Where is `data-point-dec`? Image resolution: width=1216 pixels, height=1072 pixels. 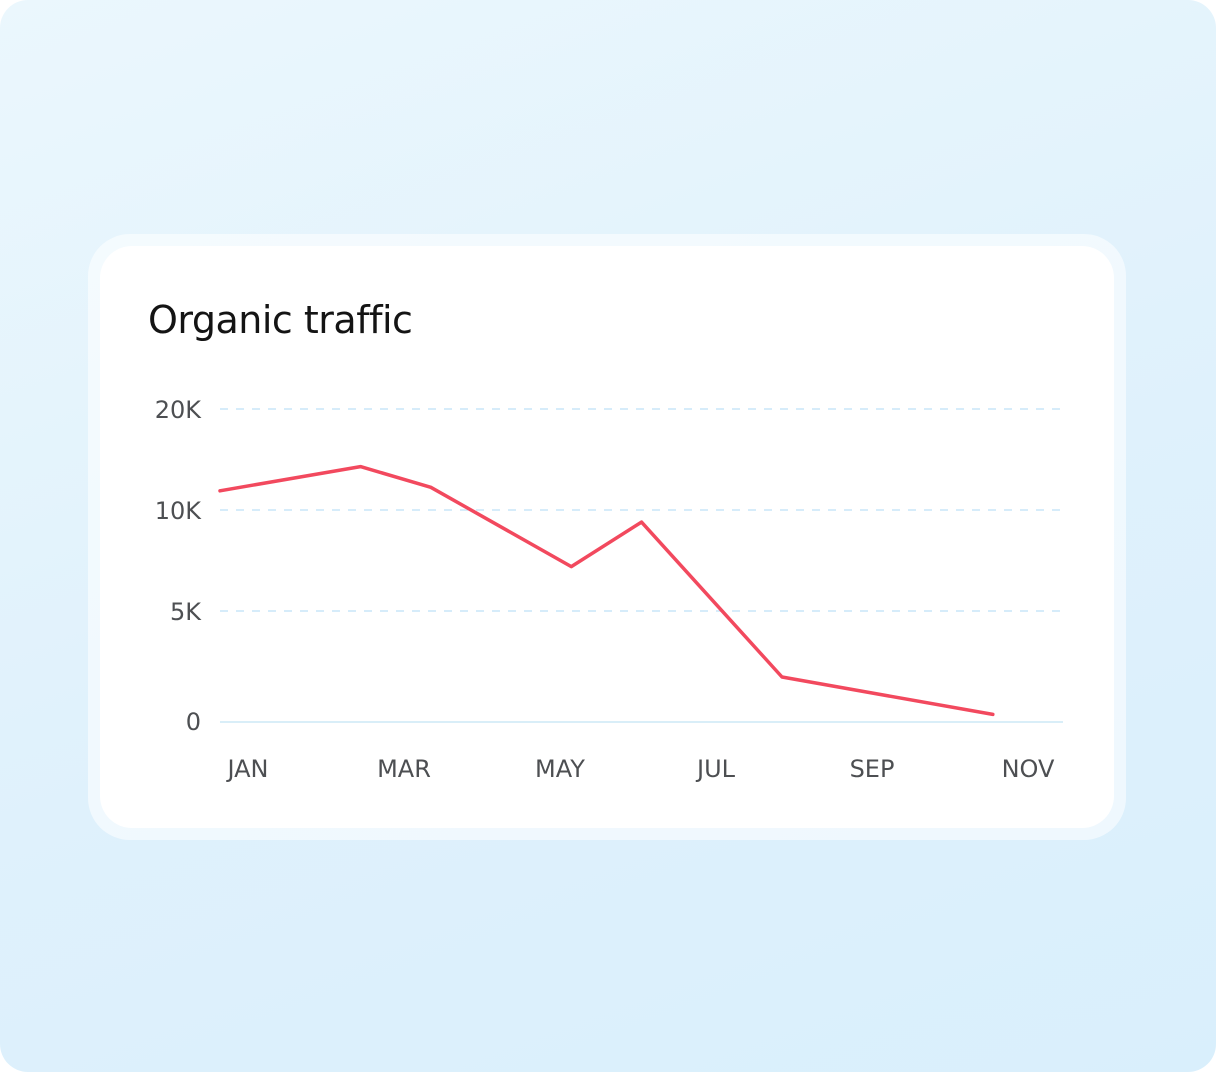
data-point-dec is located at coordinates (993, 714).